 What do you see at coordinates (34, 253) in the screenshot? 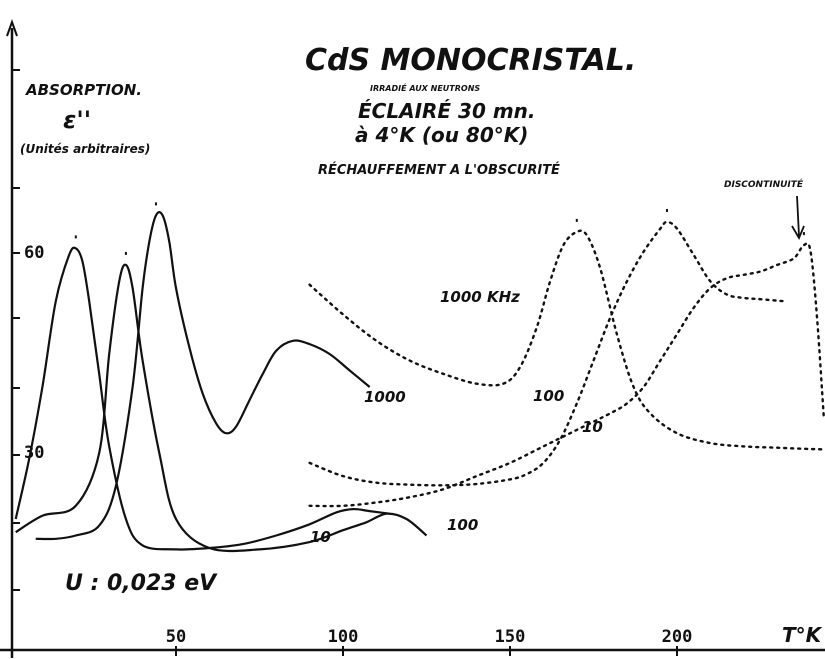
I see `y-tick-label-60: 60` at bounding box center [34, 253].